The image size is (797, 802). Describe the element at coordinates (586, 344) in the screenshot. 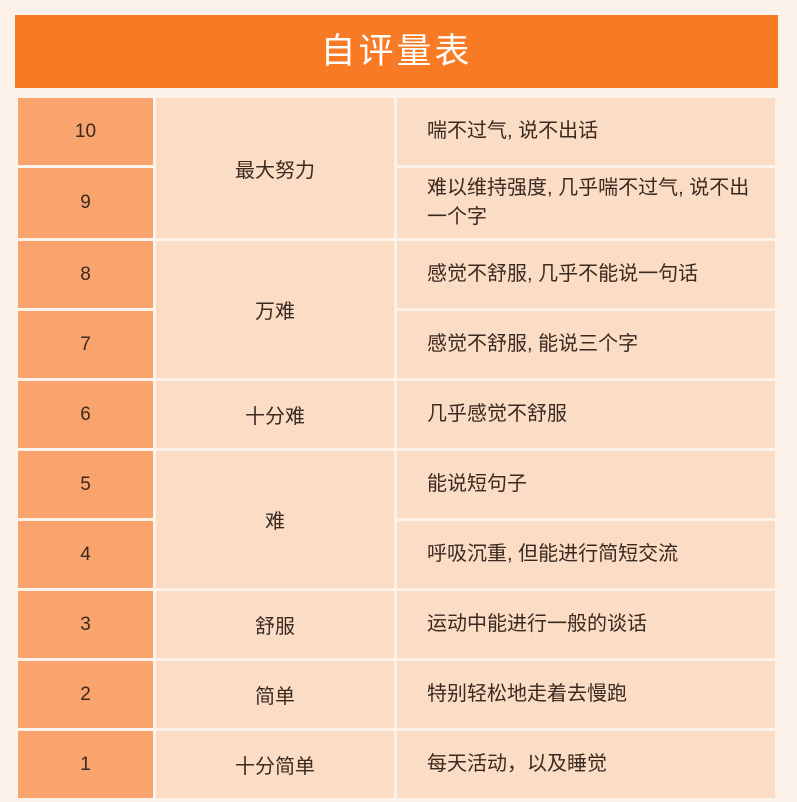

I see `description-cell: 感觉不舒服, 能说三个字` at that location.